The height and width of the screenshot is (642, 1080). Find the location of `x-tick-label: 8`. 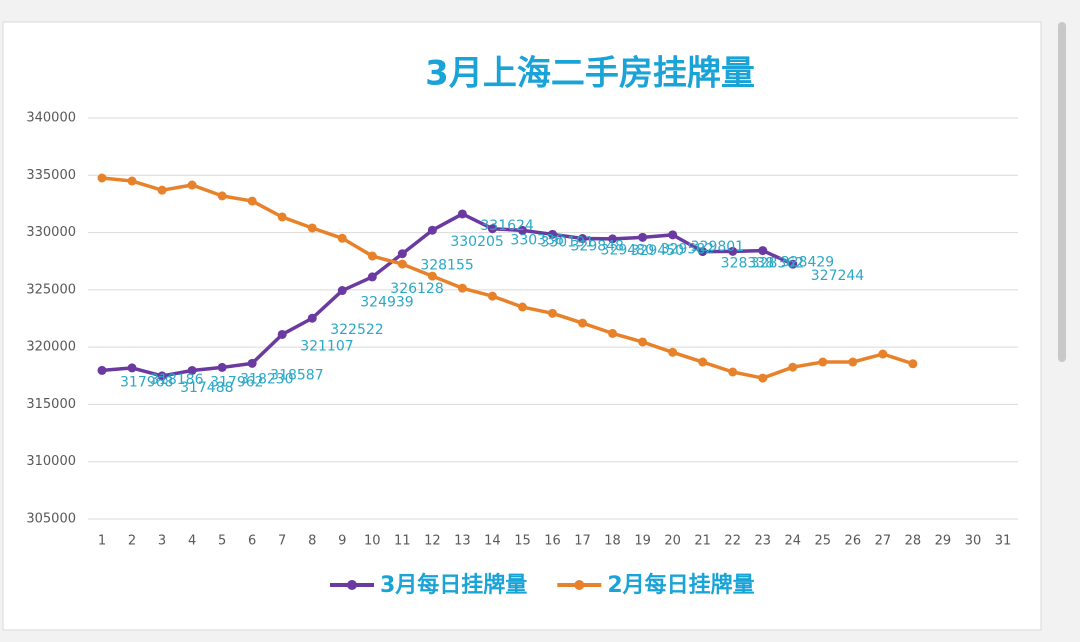

x-tick-label: 8 is located at coordinates (312, 541).